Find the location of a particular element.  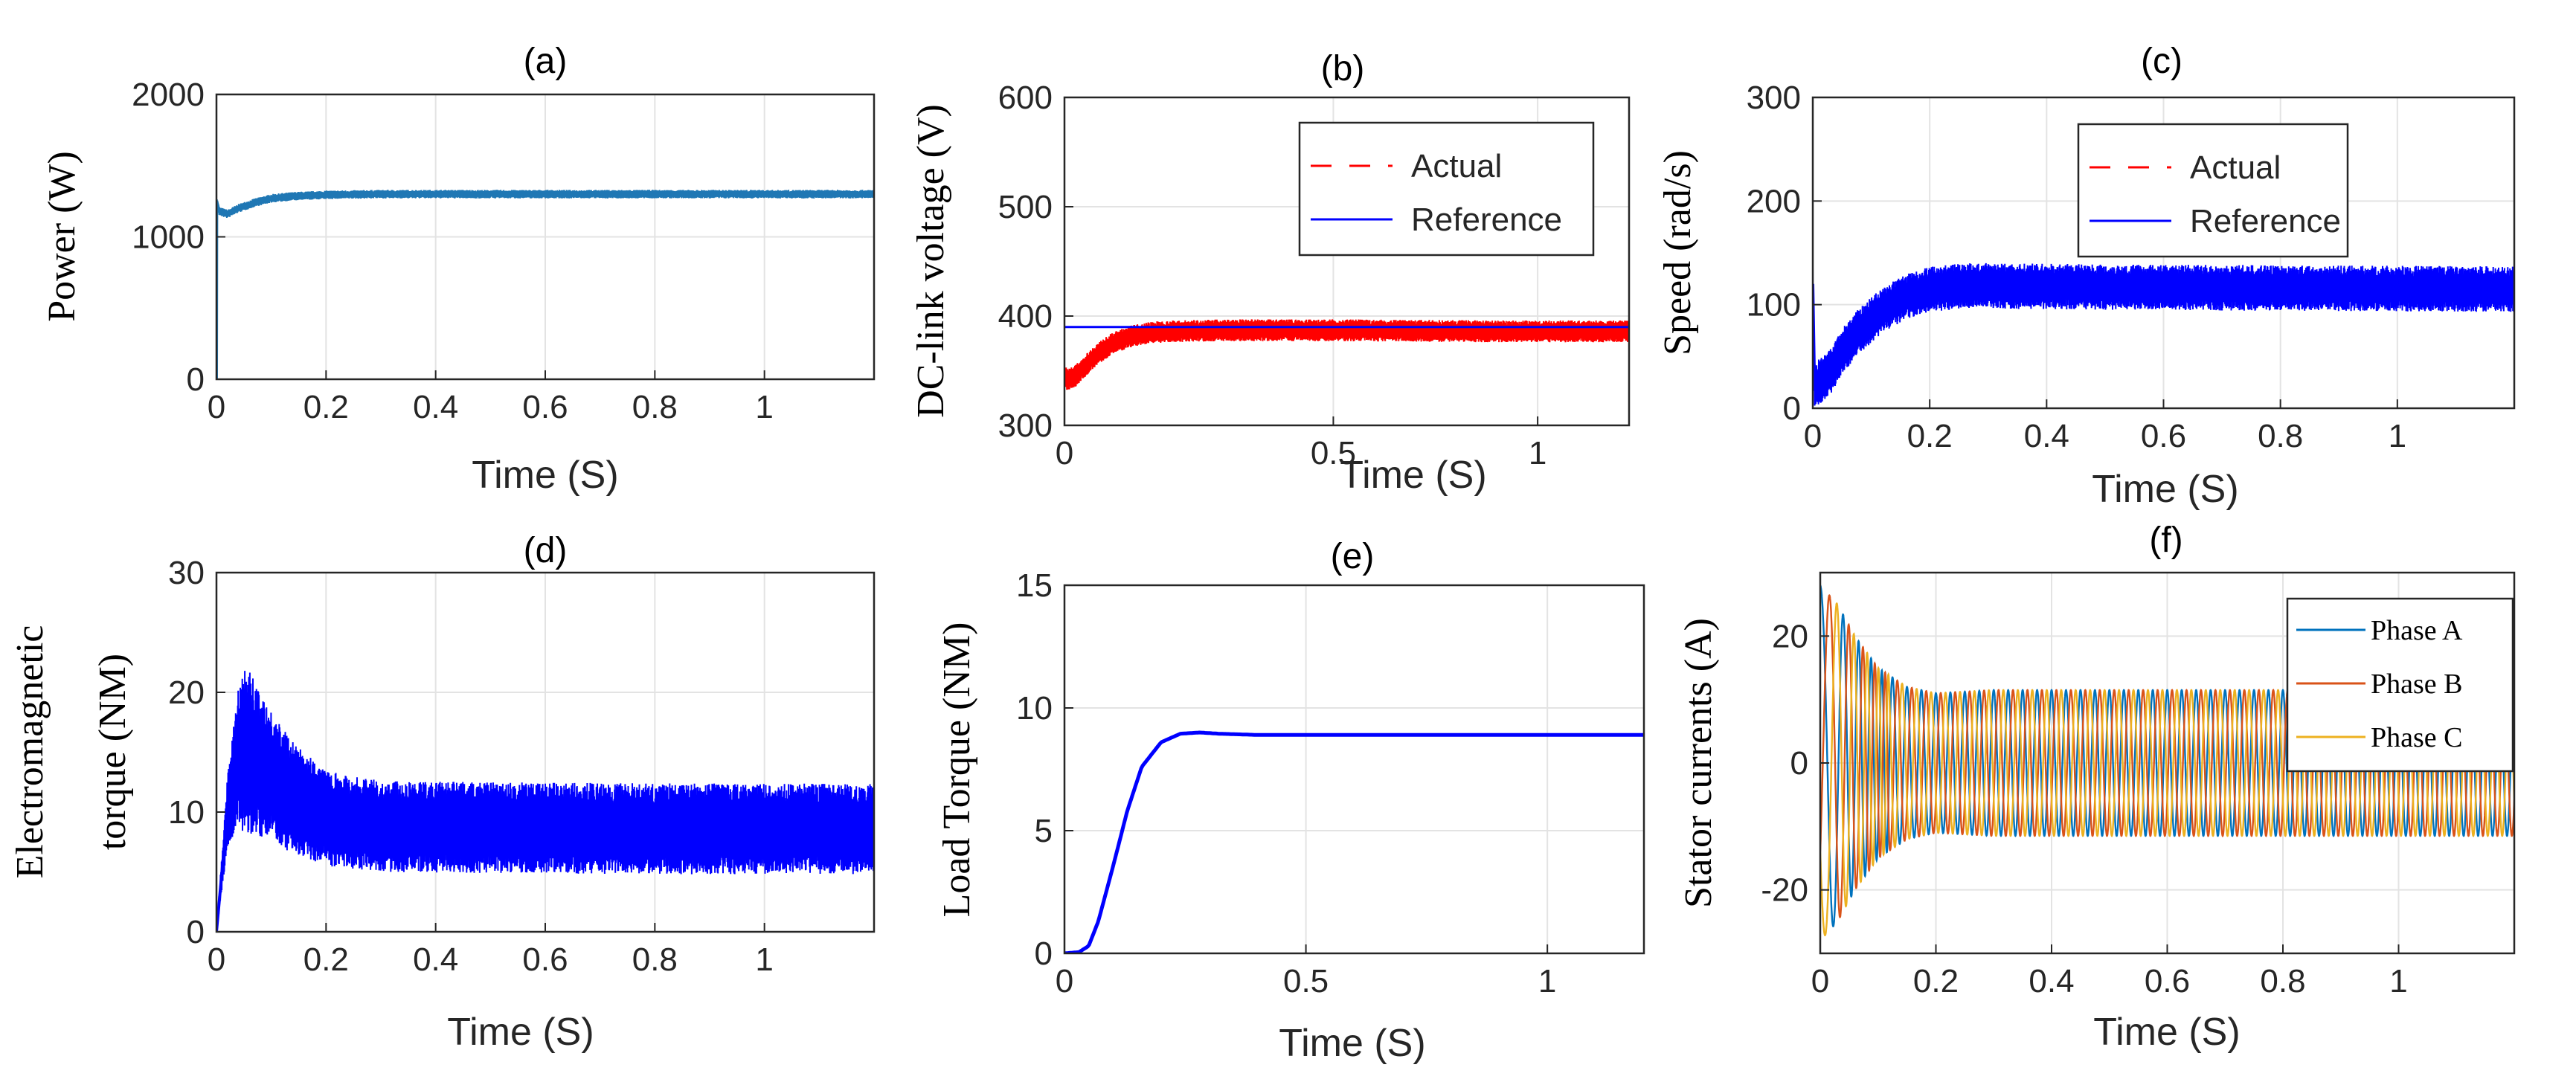

y-tick-label: 500 is located at coordinates (1025, 207).